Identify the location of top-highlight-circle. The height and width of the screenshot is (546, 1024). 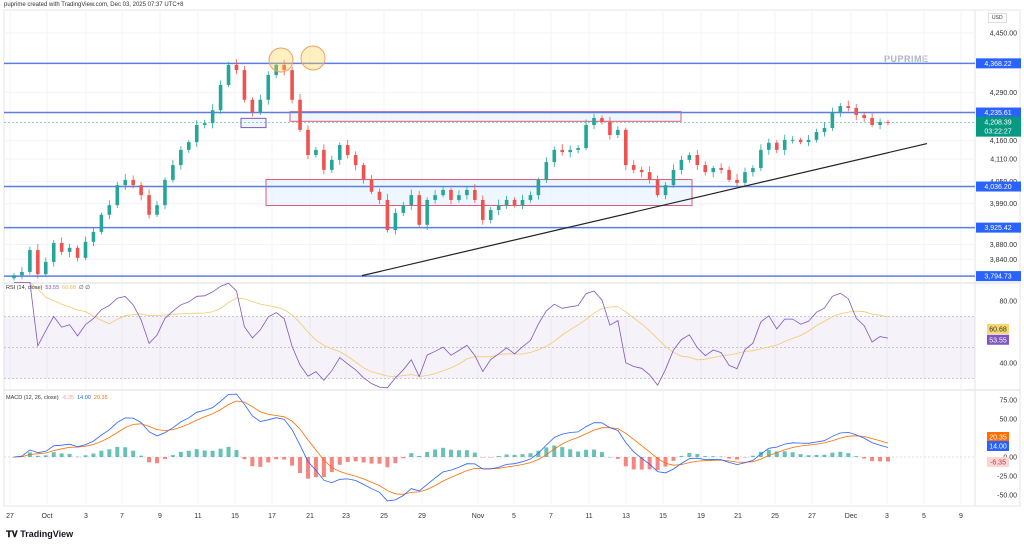
(281, 60).